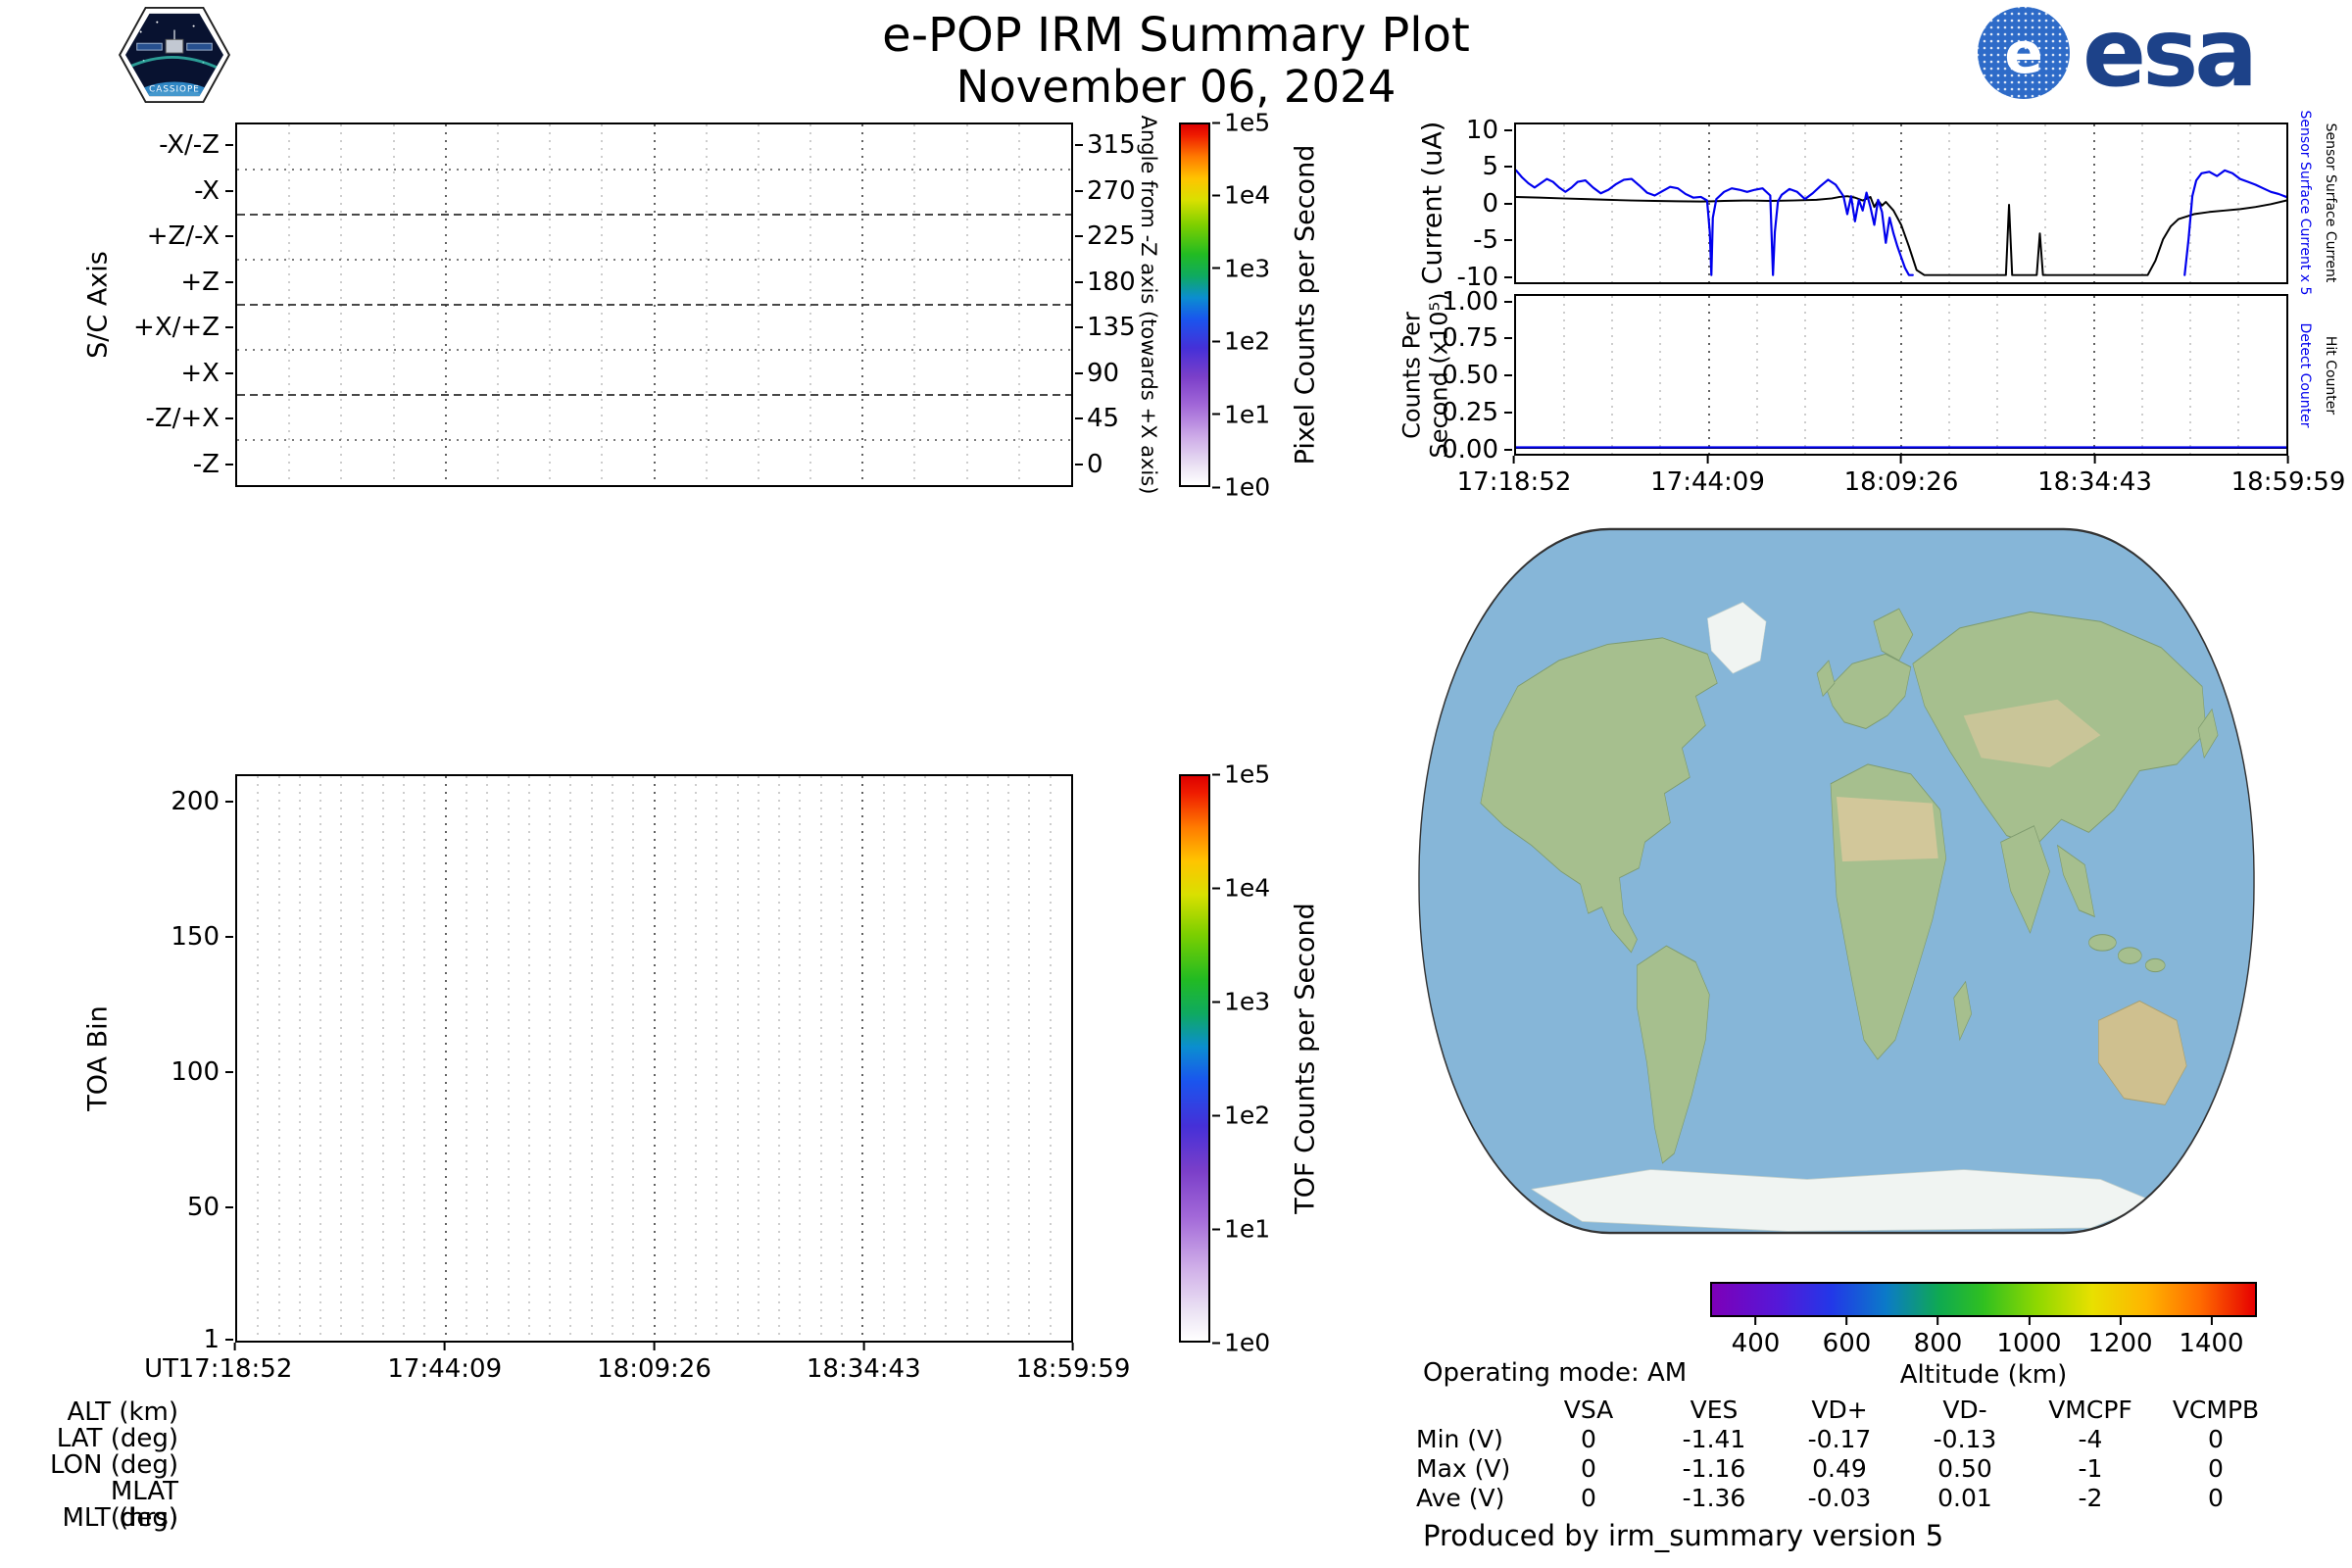  I want to click on ephemeris-row-label: MLAT (deg), so click(144, 1505).